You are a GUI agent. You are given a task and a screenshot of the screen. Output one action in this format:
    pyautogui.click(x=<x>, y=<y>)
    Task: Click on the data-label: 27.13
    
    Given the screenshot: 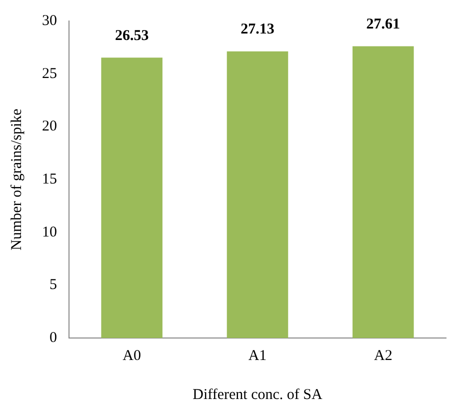 What is the action you would take?
    pyautogui.click(x=257, y=30)
    